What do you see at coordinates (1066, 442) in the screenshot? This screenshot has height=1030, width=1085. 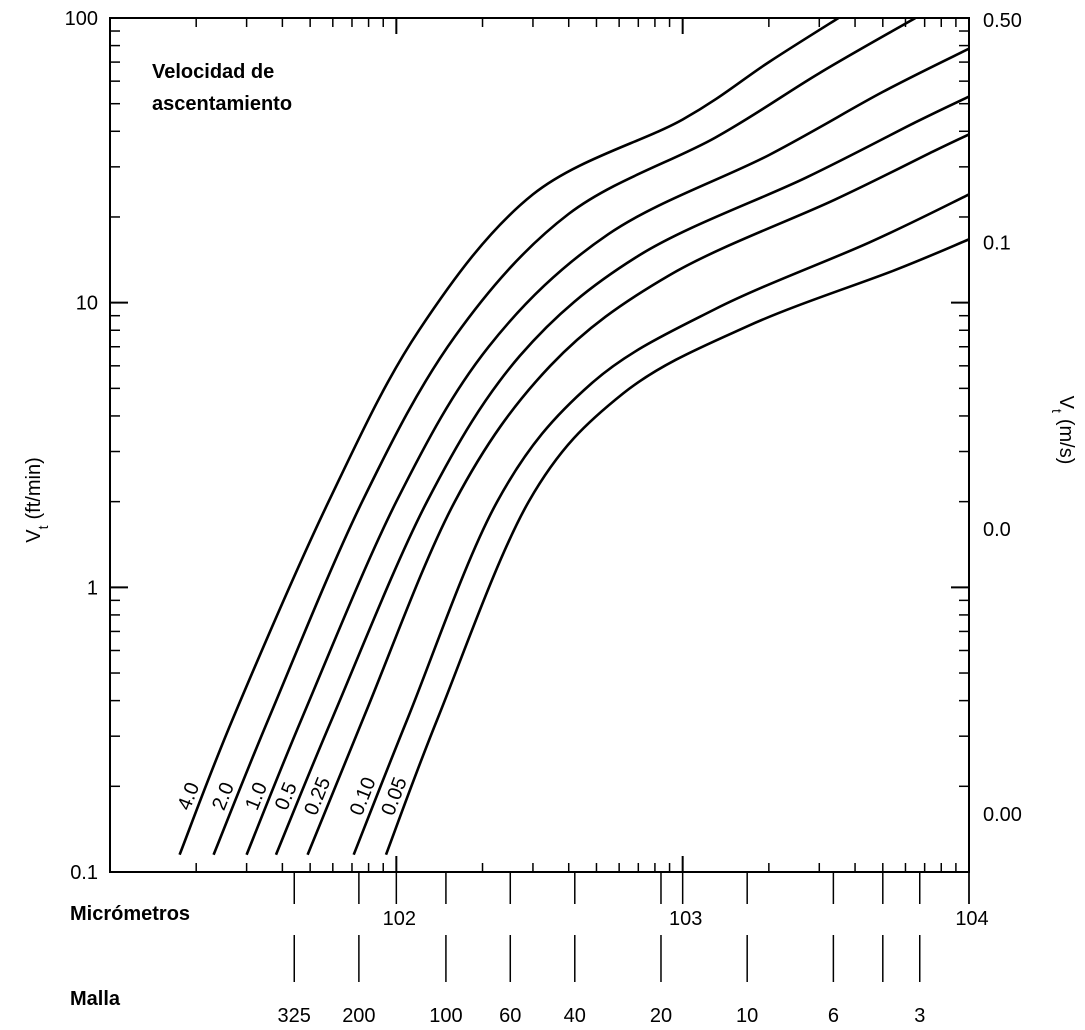 I see `y2-axis-title-unit: (m/s)` at bounding box center [1066, 442].